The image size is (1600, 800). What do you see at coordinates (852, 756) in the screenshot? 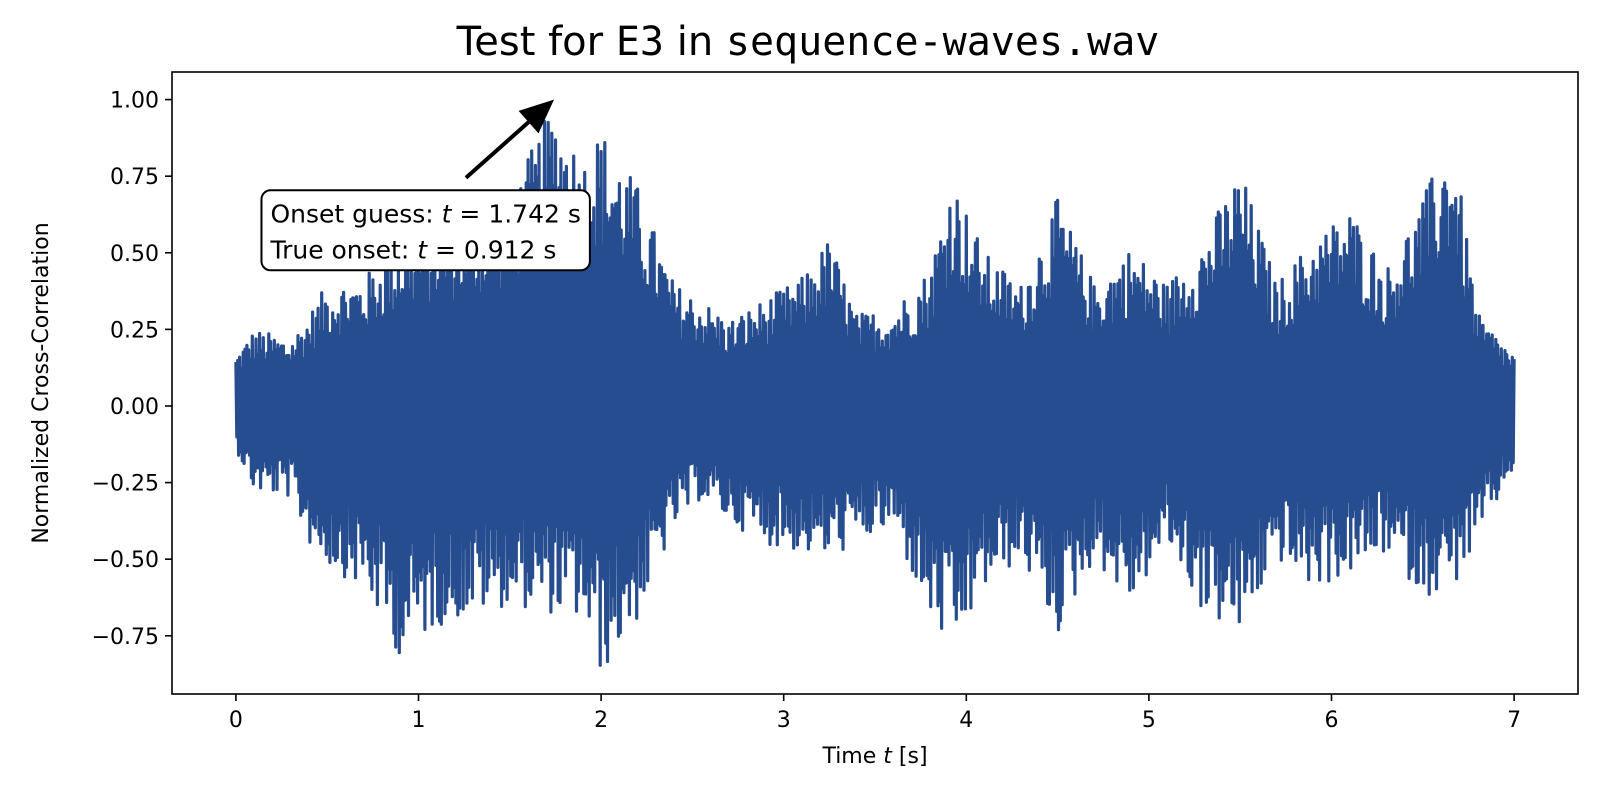
I see `x-axis-label-prefix: Time` at bounding box center [852, 756].